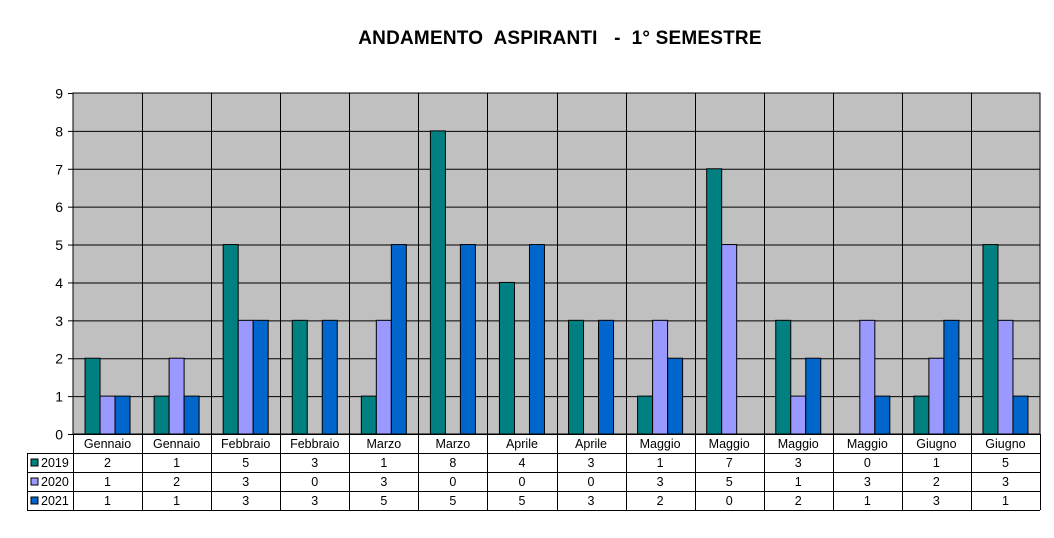  Describe the element at coordinates (59, 207) in the screenshot. I see `y-tick-label: 6` at that location.